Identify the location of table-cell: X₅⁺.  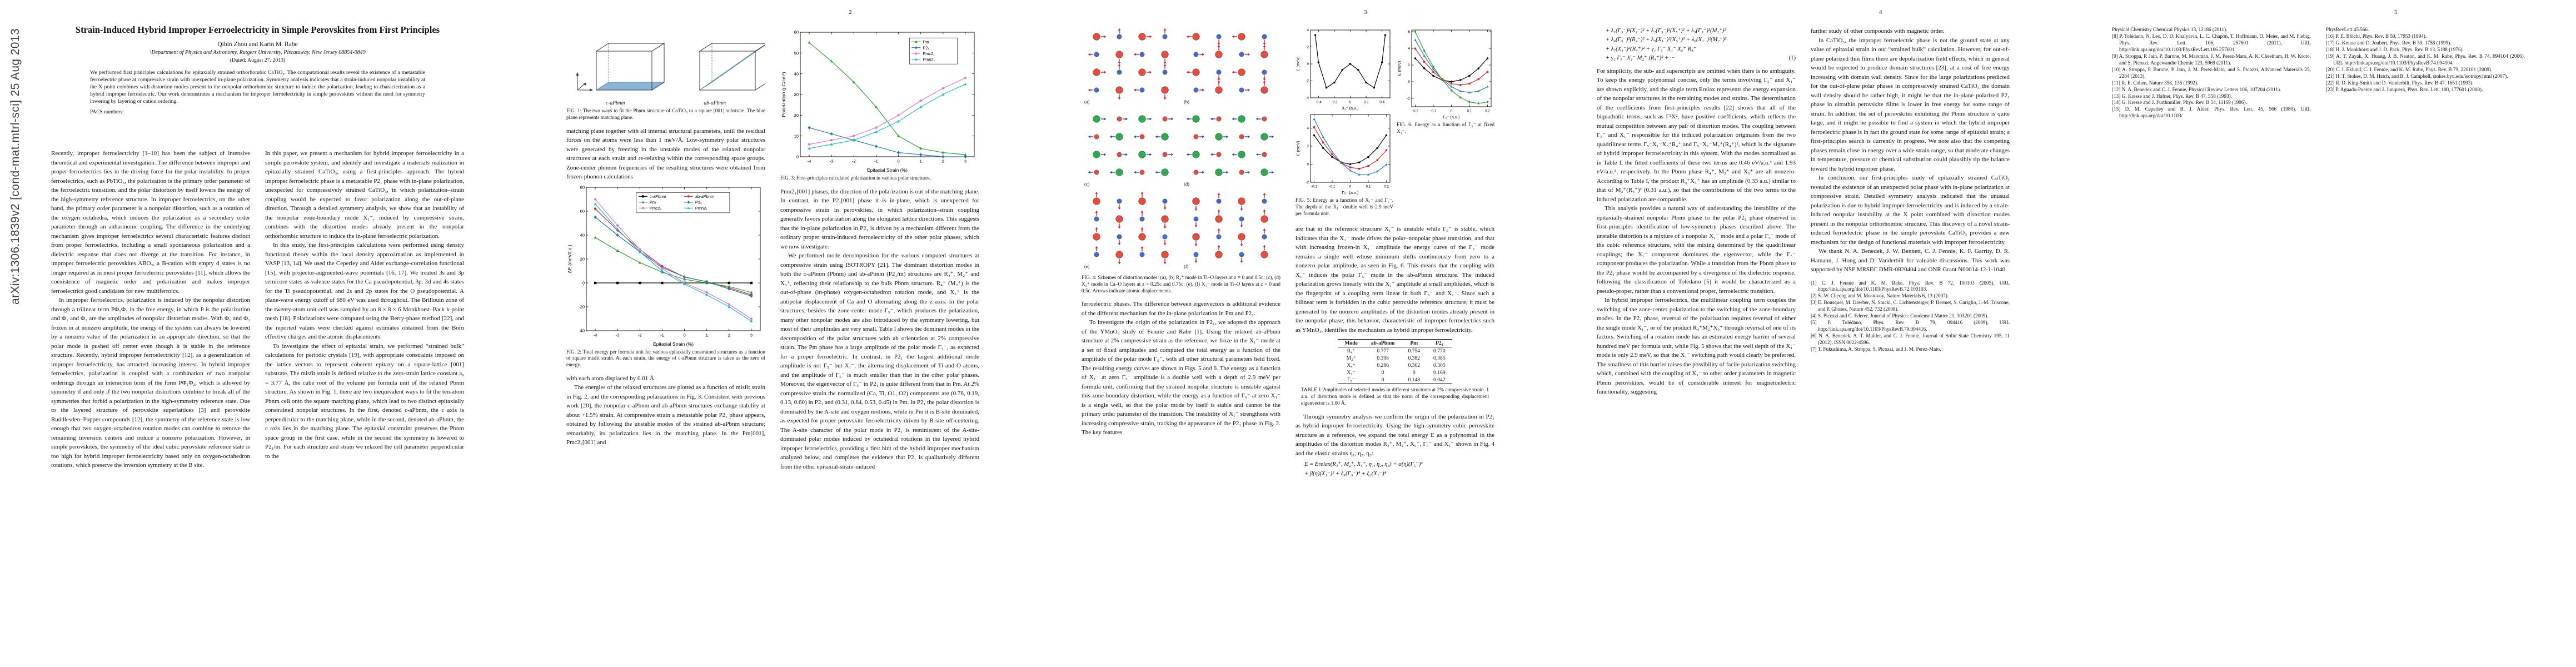
(1351, 365).